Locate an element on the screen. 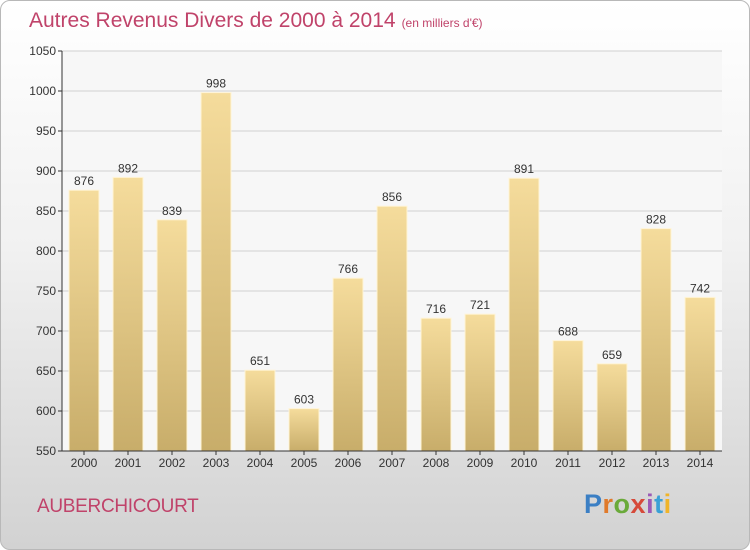  town-name: AUBERCHICOURT is located at coordinates (118, 506).